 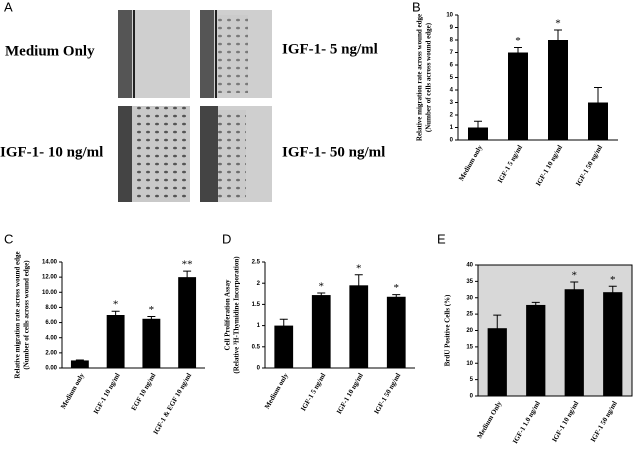 What do you see at coordinates (469, 298) in the screenshot?
I see `y-tick-label: 30` at bounding box center [469, 298].